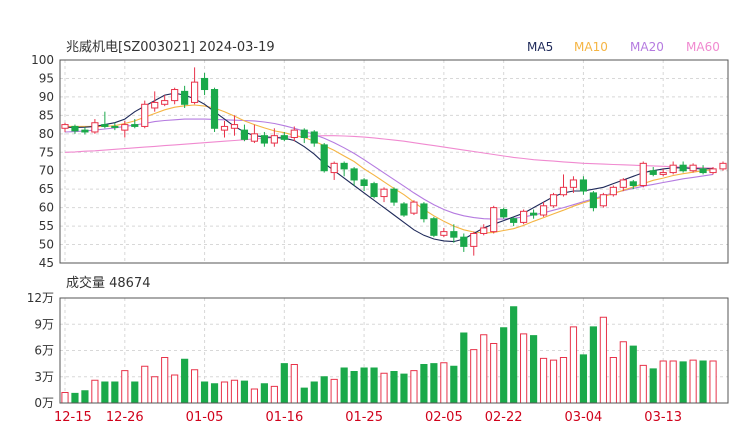 The height and width of the screenshot is (440, 740). What do you see at coordinates (42, 60) in the screenshot?
I see `price-tick-label: 100` at bounding box center [42, 60].